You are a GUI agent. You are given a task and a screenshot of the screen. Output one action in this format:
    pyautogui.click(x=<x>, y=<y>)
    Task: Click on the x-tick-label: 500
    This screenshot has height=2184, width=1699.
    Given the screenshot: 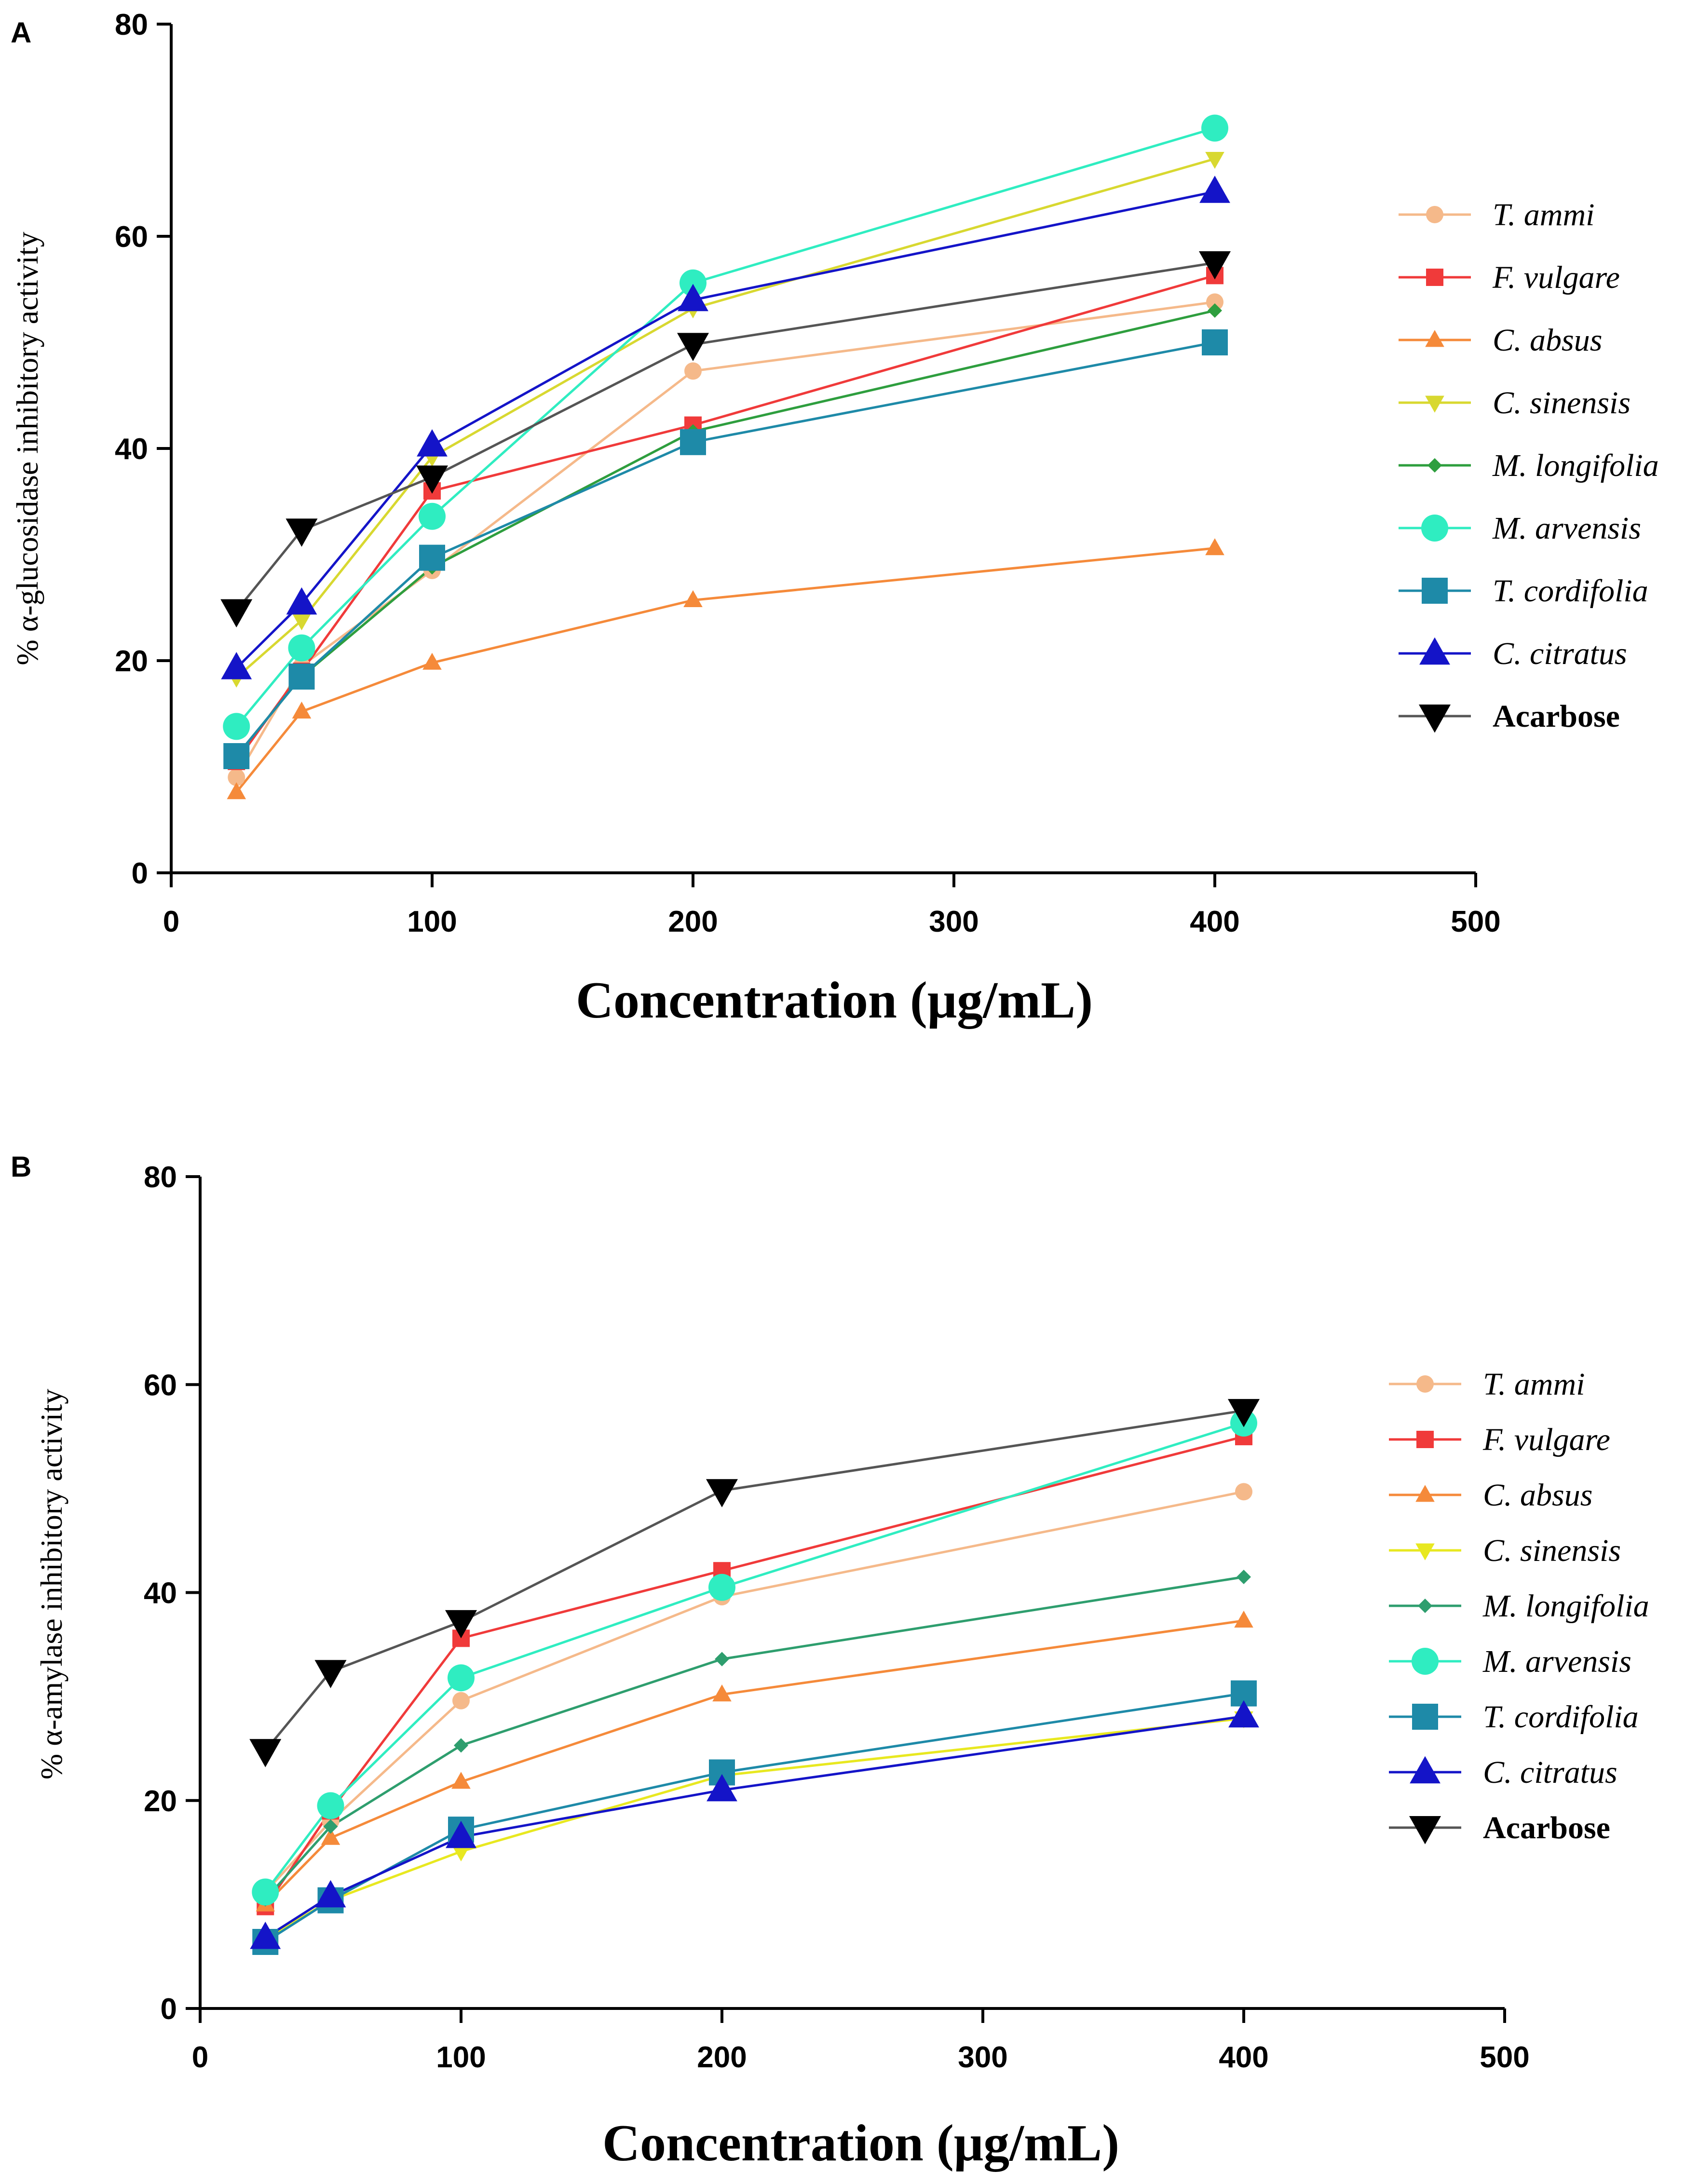 What is the action you would take?
    pyautogui.click(x=1505, y=2057)
    